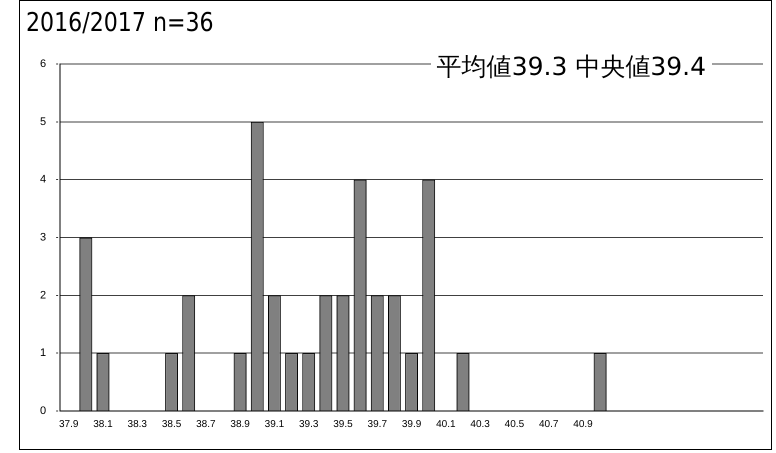 This screenshot has height=453, width=776. What do you see at coordinates (43, 64) in the screenshot?
I see `y-tick-label: 6` at bounding box center [43, 64].